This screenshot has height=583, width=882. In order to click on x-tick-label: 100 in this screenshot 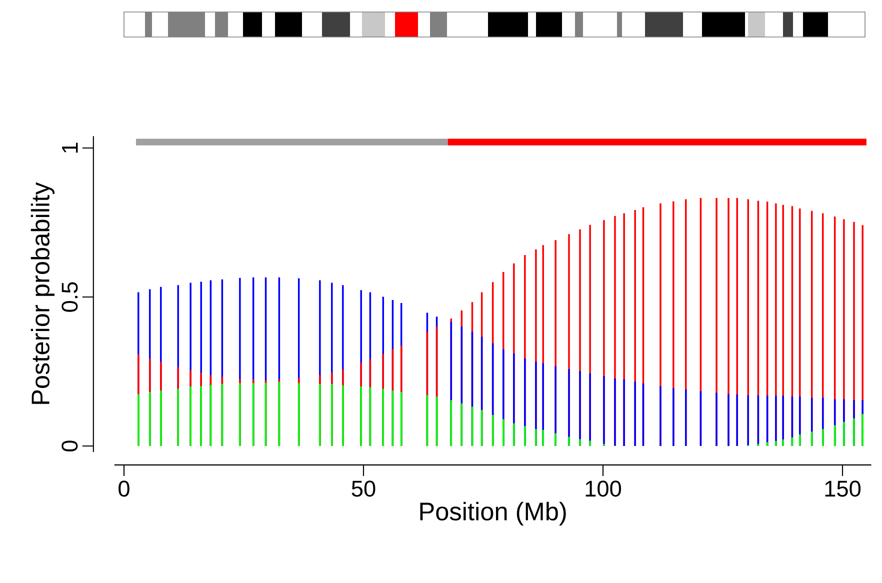, I will do `click(604, 488)`.